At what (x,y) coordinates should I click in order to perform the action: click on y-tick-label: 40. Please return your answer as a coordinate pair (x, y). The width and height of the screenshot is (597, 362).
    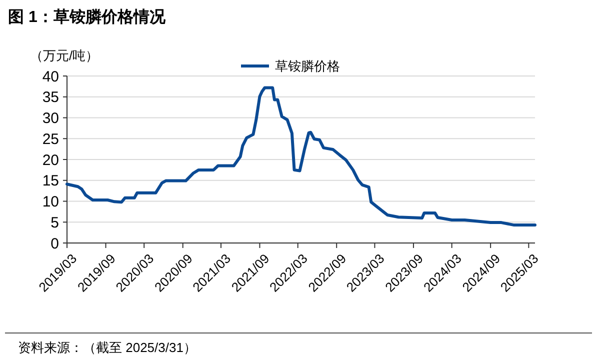
    Looking at the image, I should click on (50, 77).